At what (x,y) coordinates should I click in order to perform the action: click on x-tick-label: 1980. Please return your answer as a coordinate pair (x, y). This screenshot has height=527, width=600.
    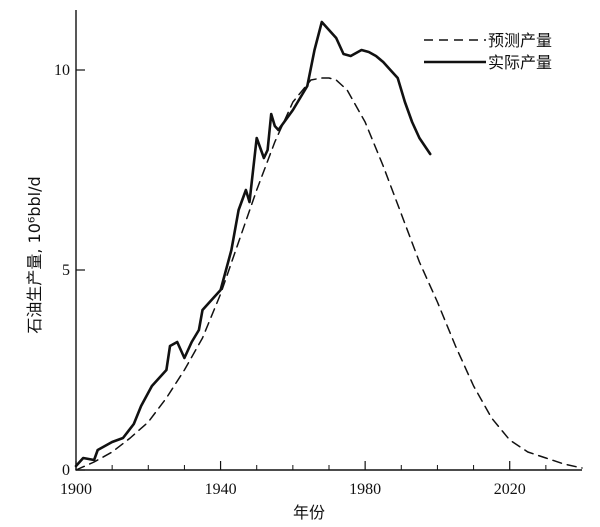
    Looking at the image, I should click on (365, 489).